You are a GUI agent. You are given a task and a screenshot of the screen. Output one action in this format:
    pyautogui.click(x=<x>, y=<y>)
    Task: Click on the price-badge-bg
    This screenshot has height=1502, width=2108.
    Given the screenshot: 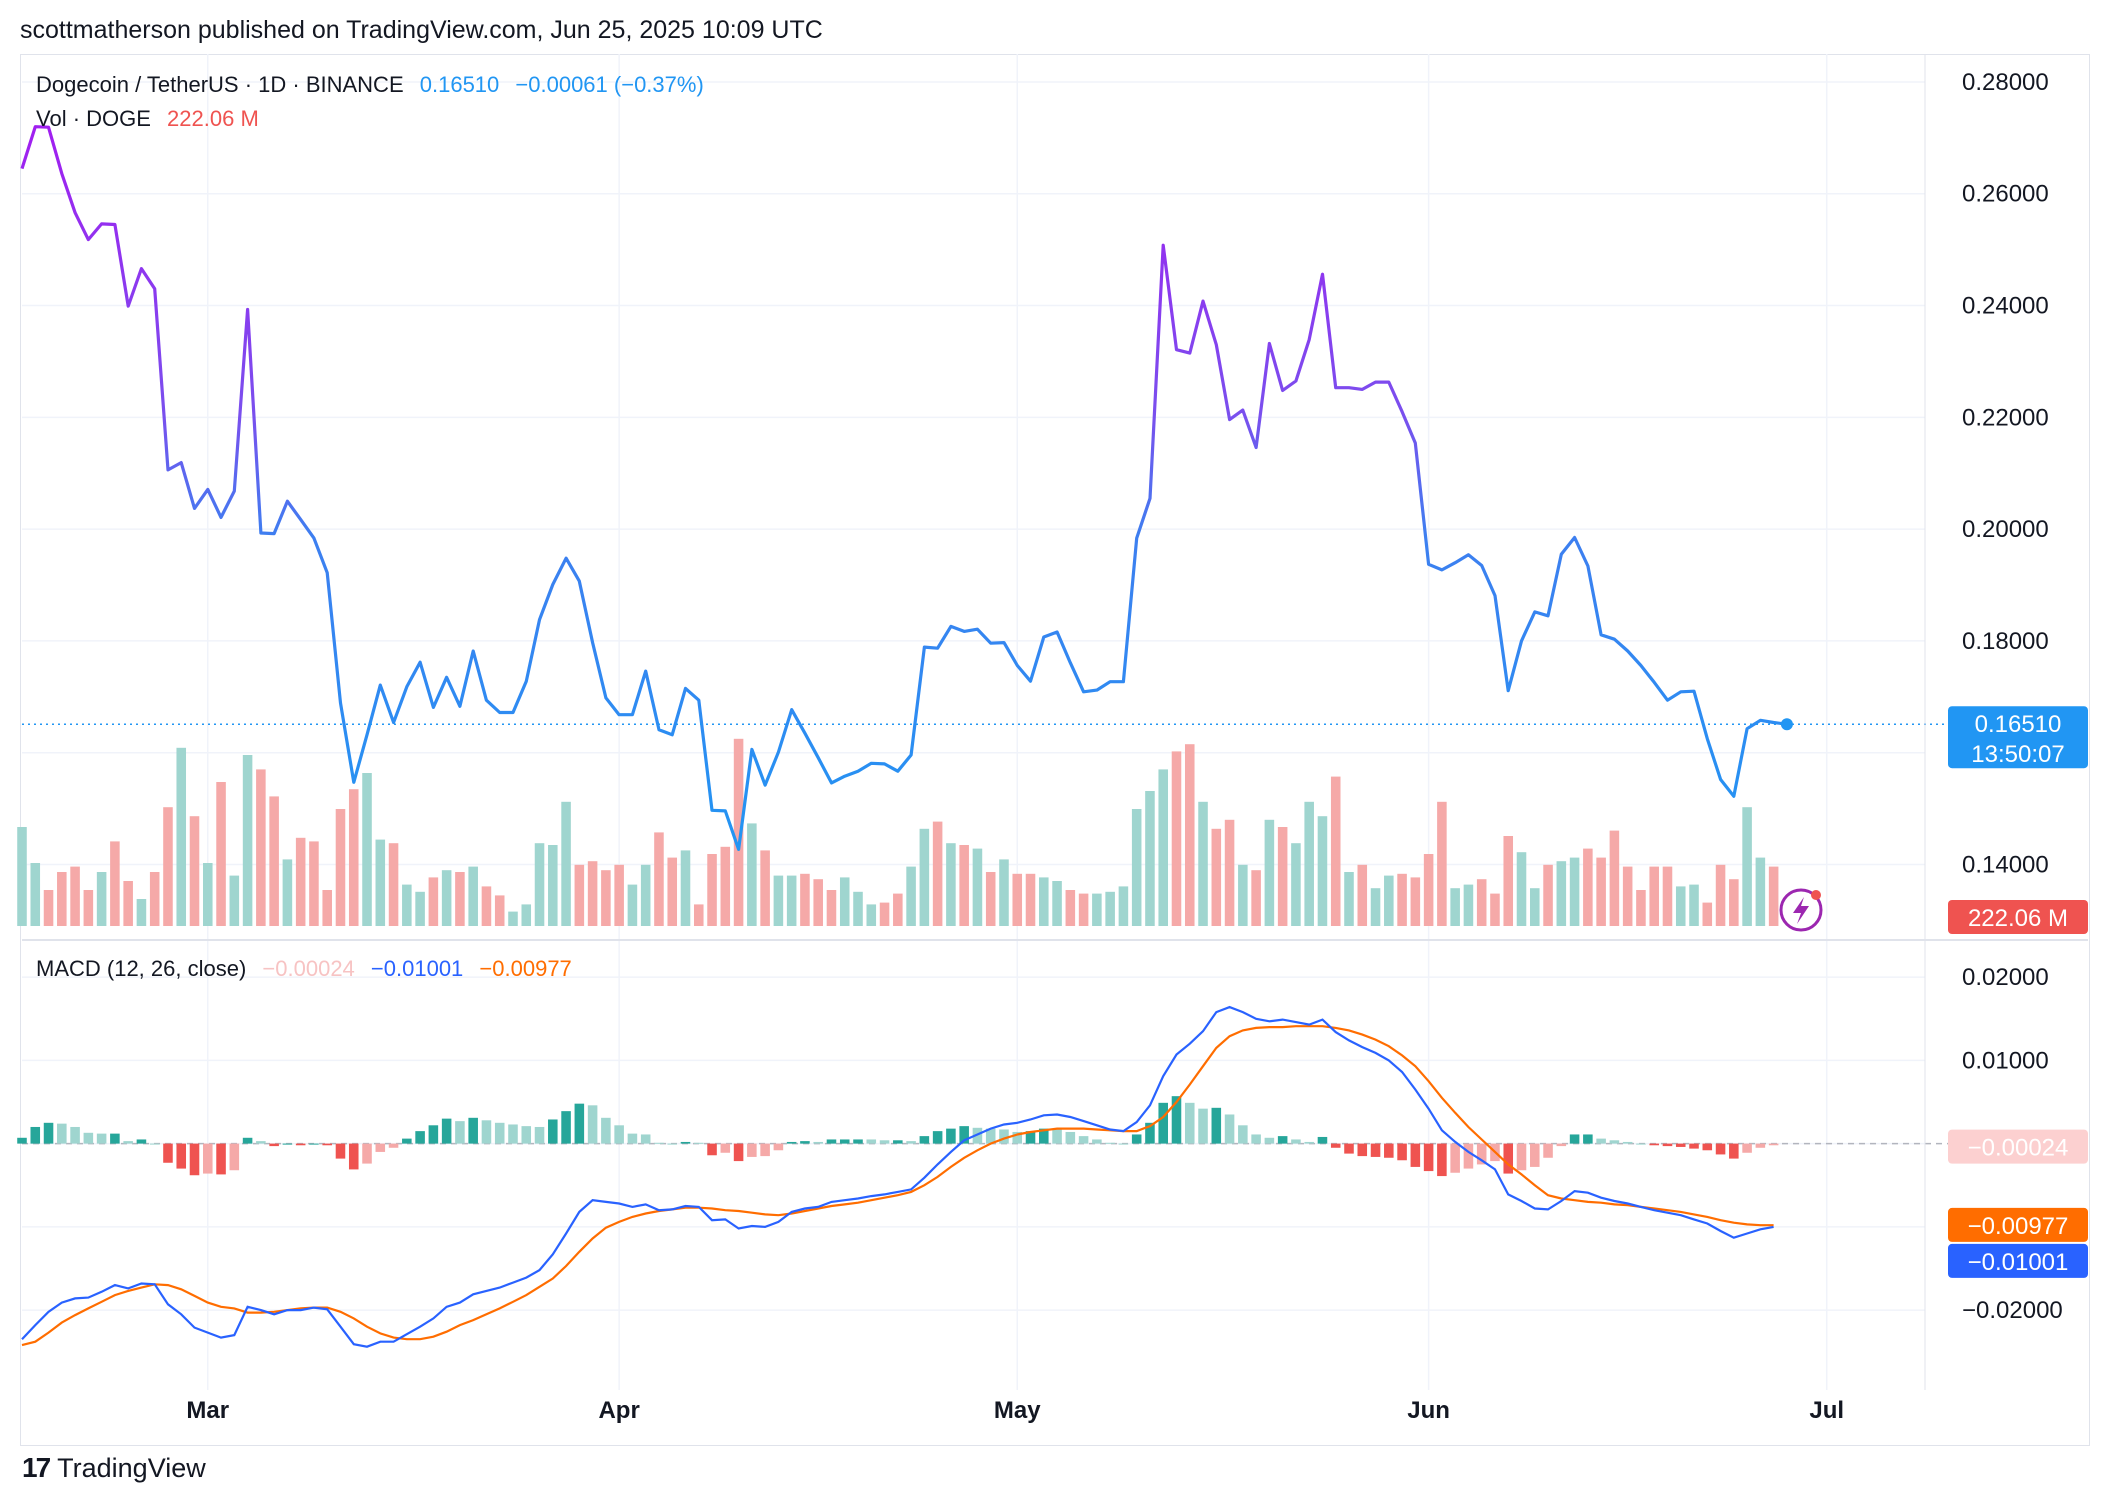 What is the action you would take?
    pyautogui.click(x=2018, y=737)
    